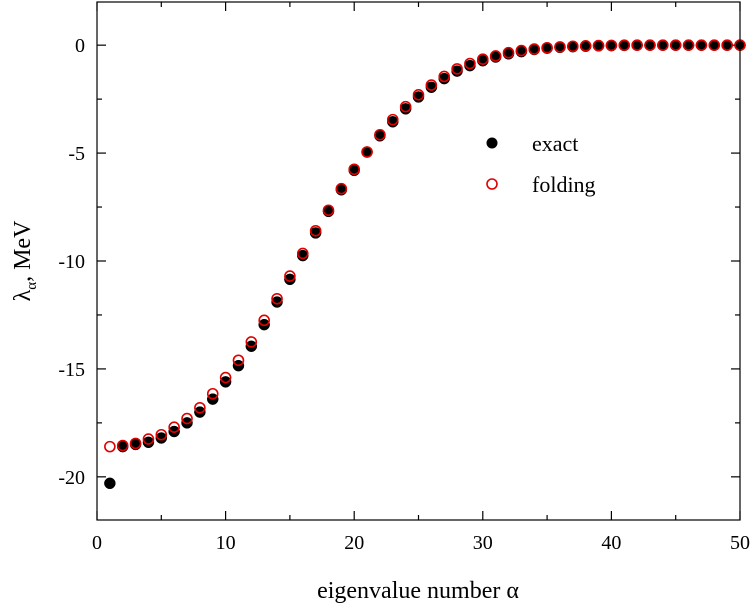 The width and height of the screenshot is (753, 610). What do you see at coordinates (492, 184) in the screenshot?
I see `legend-marker-folding` at bounding box center [492, 184].